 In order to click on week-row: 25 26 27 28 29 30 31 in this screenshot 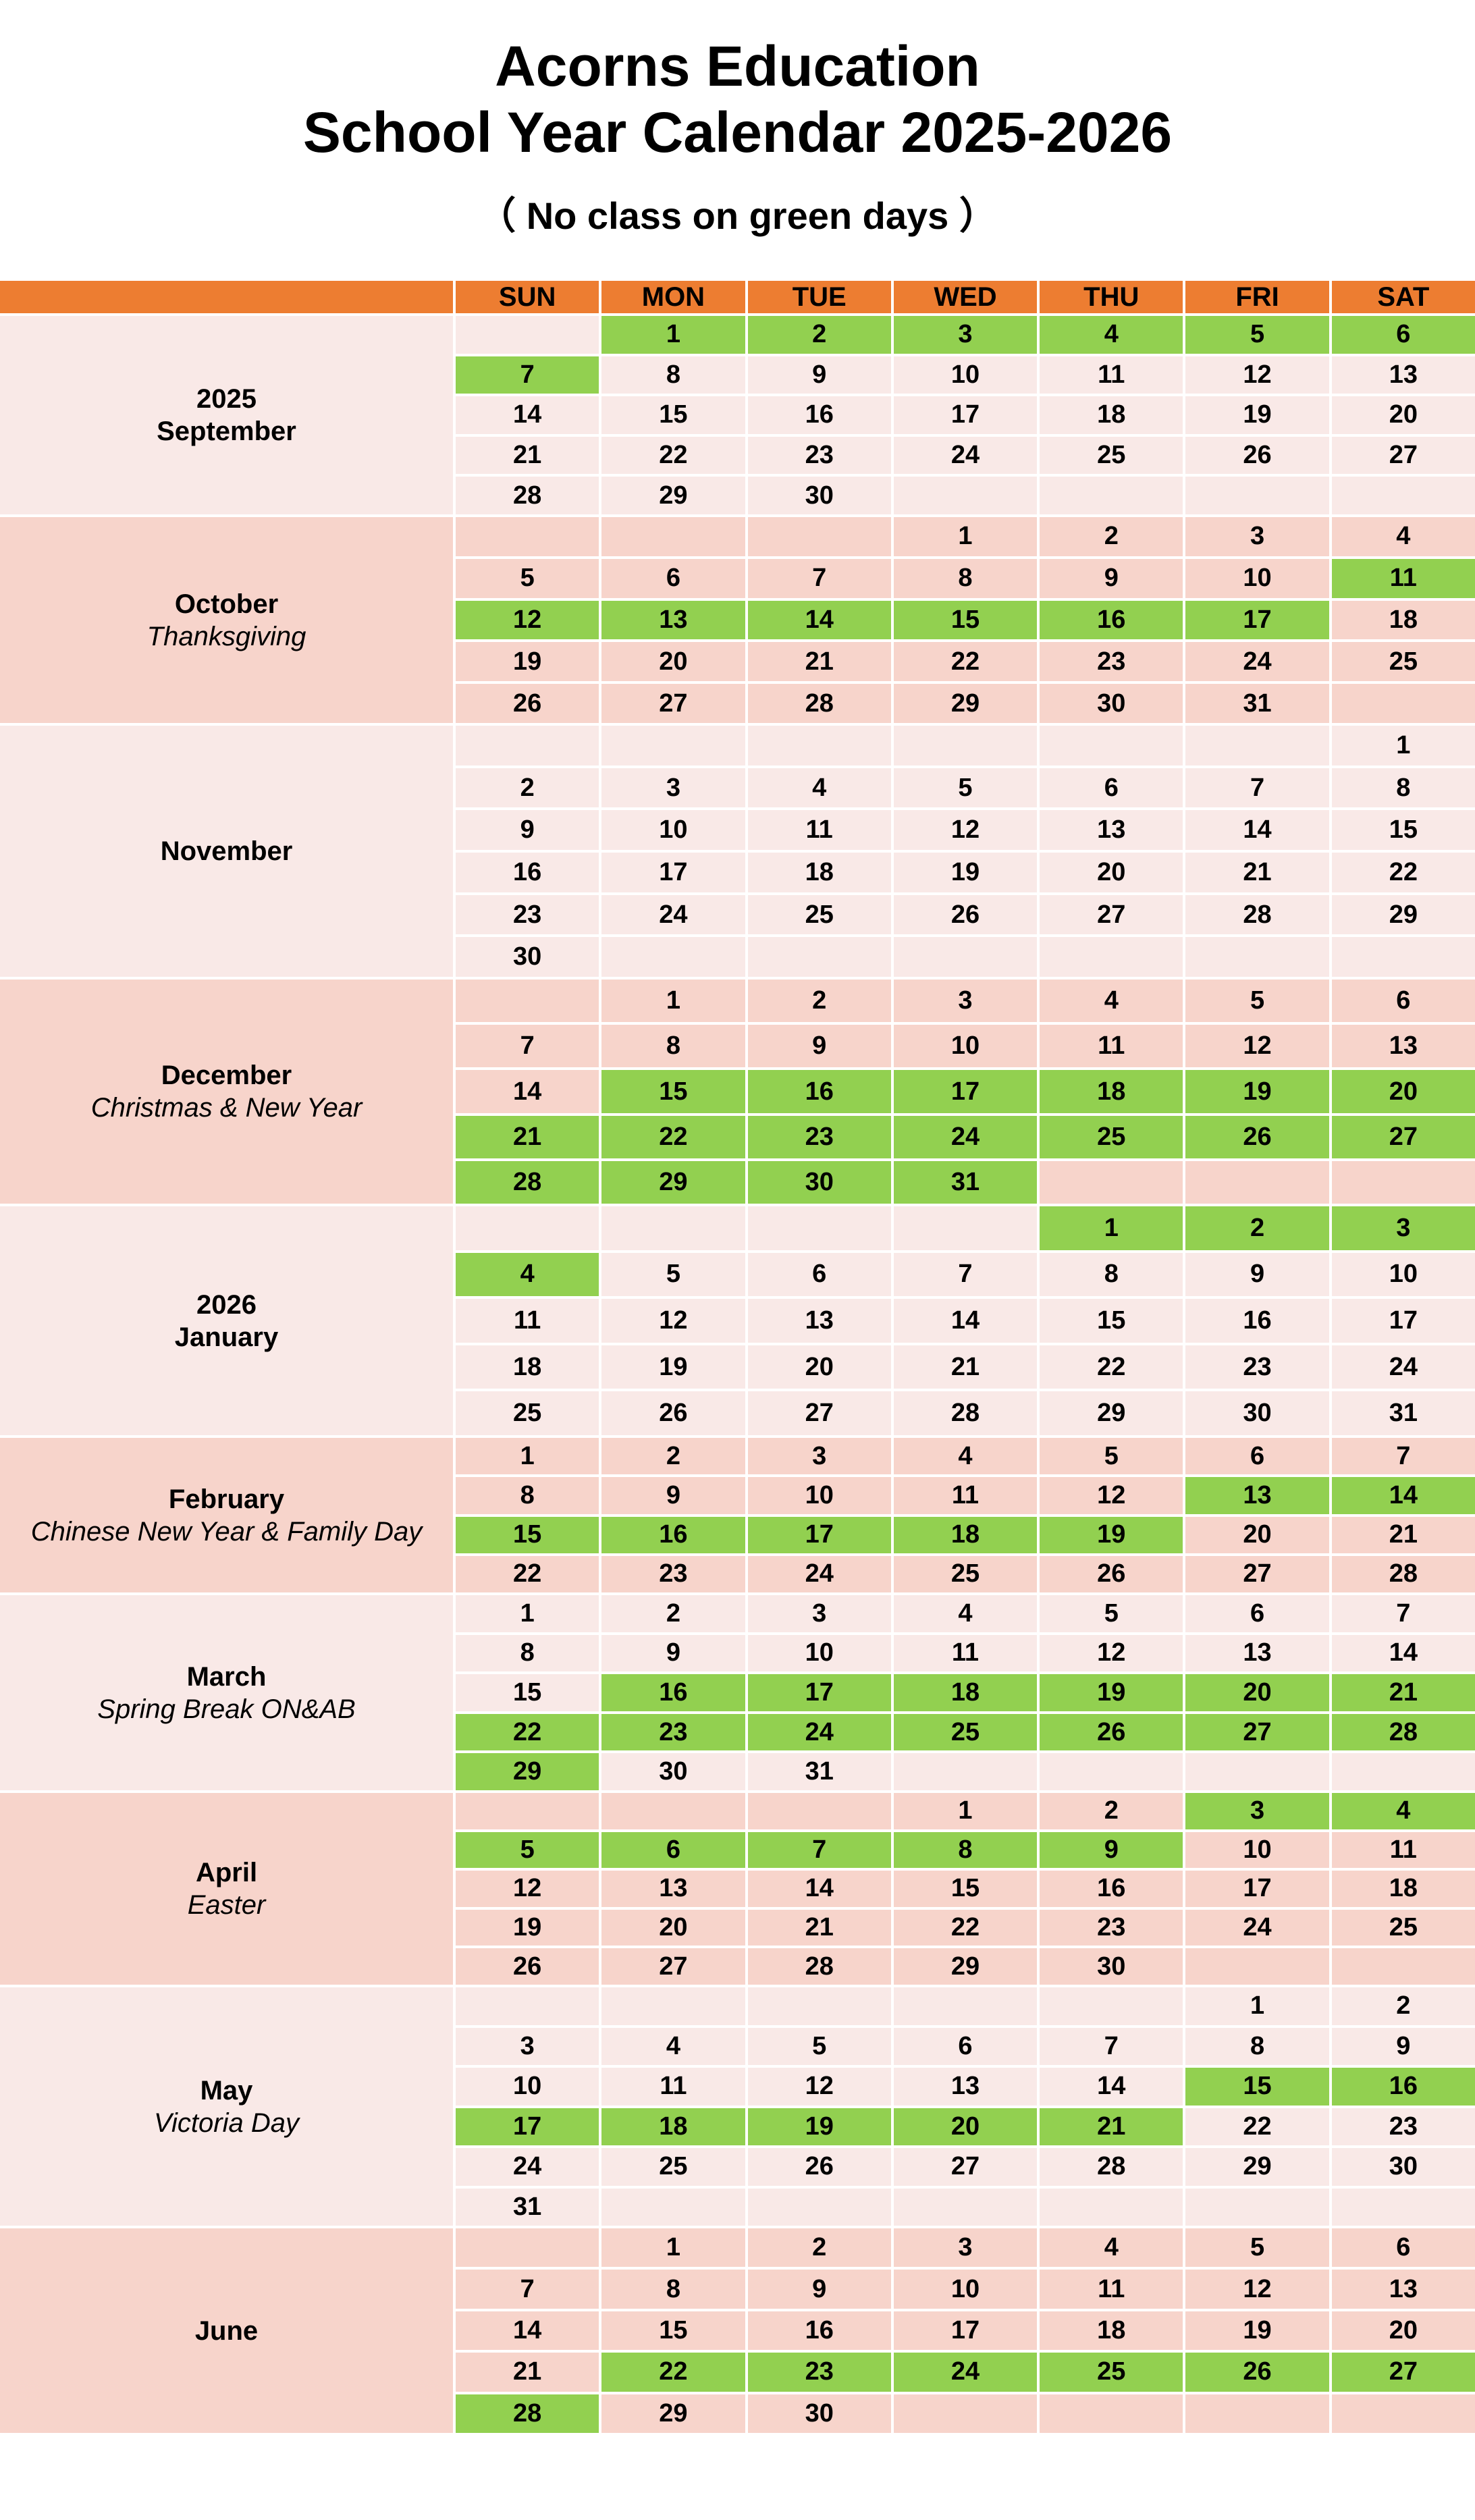, I will do `click(966, 1413)`.